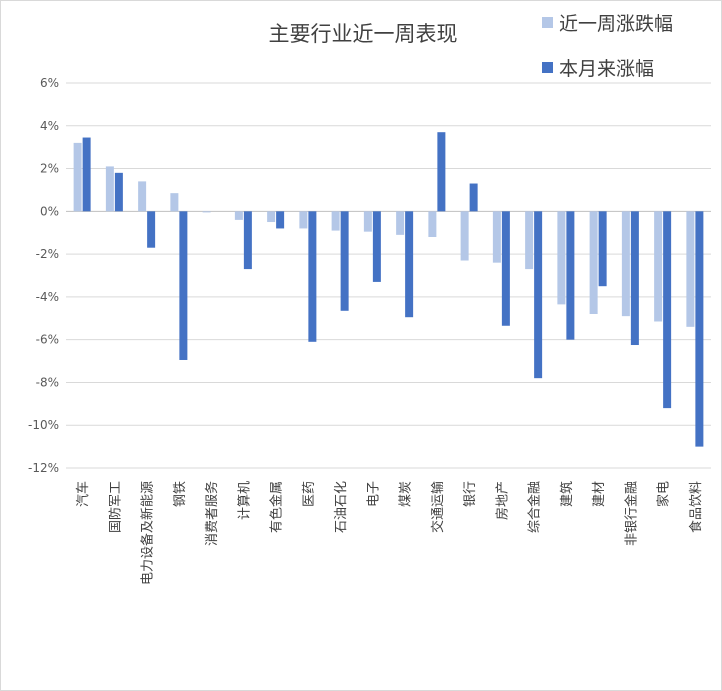 The image size is (722, 691). I want to click on x-category-label: 建材, so click(599, 494).